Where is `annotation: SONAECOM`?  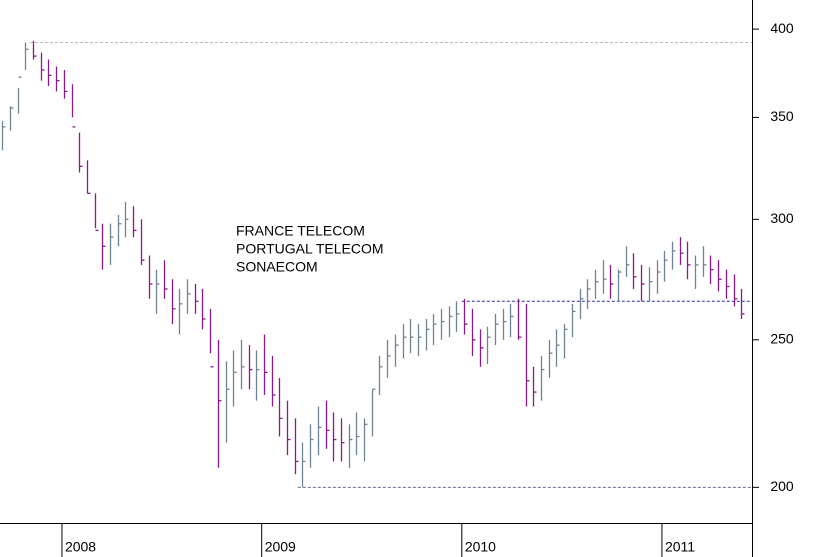
annotation: SONAECOM is located at coordinates (277, 267).